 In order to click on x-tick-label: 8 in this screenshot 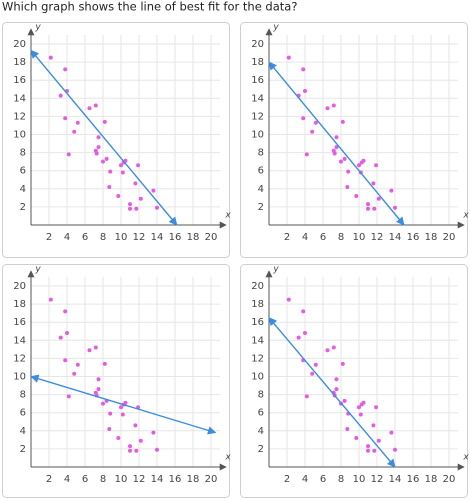, I will do `click(103, 237)`.